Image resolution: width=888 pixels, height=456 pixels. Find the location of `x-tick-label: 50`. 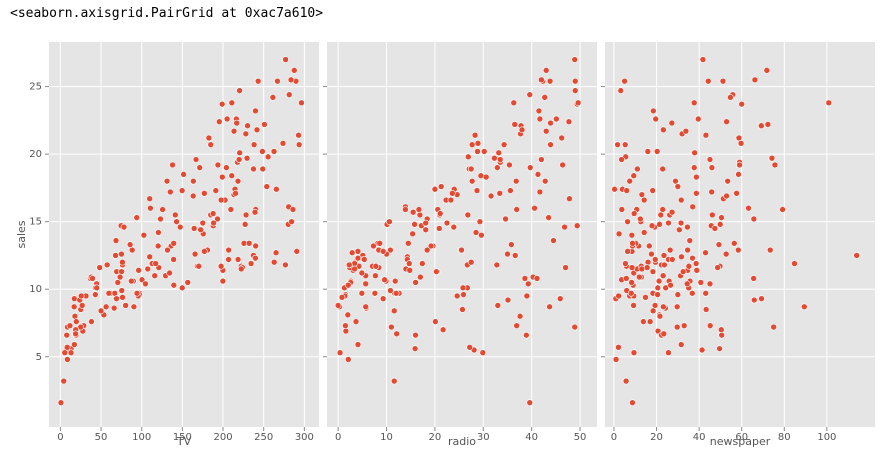

x-tick-label: 50 is located at coordinates (580, 437).